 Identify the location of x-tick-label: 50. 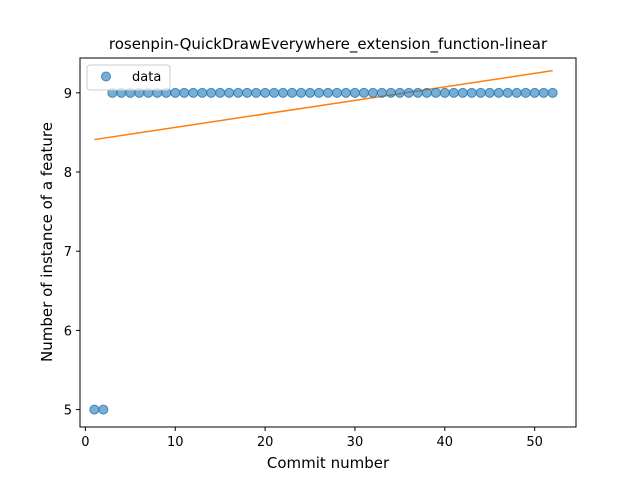
(534, 442).